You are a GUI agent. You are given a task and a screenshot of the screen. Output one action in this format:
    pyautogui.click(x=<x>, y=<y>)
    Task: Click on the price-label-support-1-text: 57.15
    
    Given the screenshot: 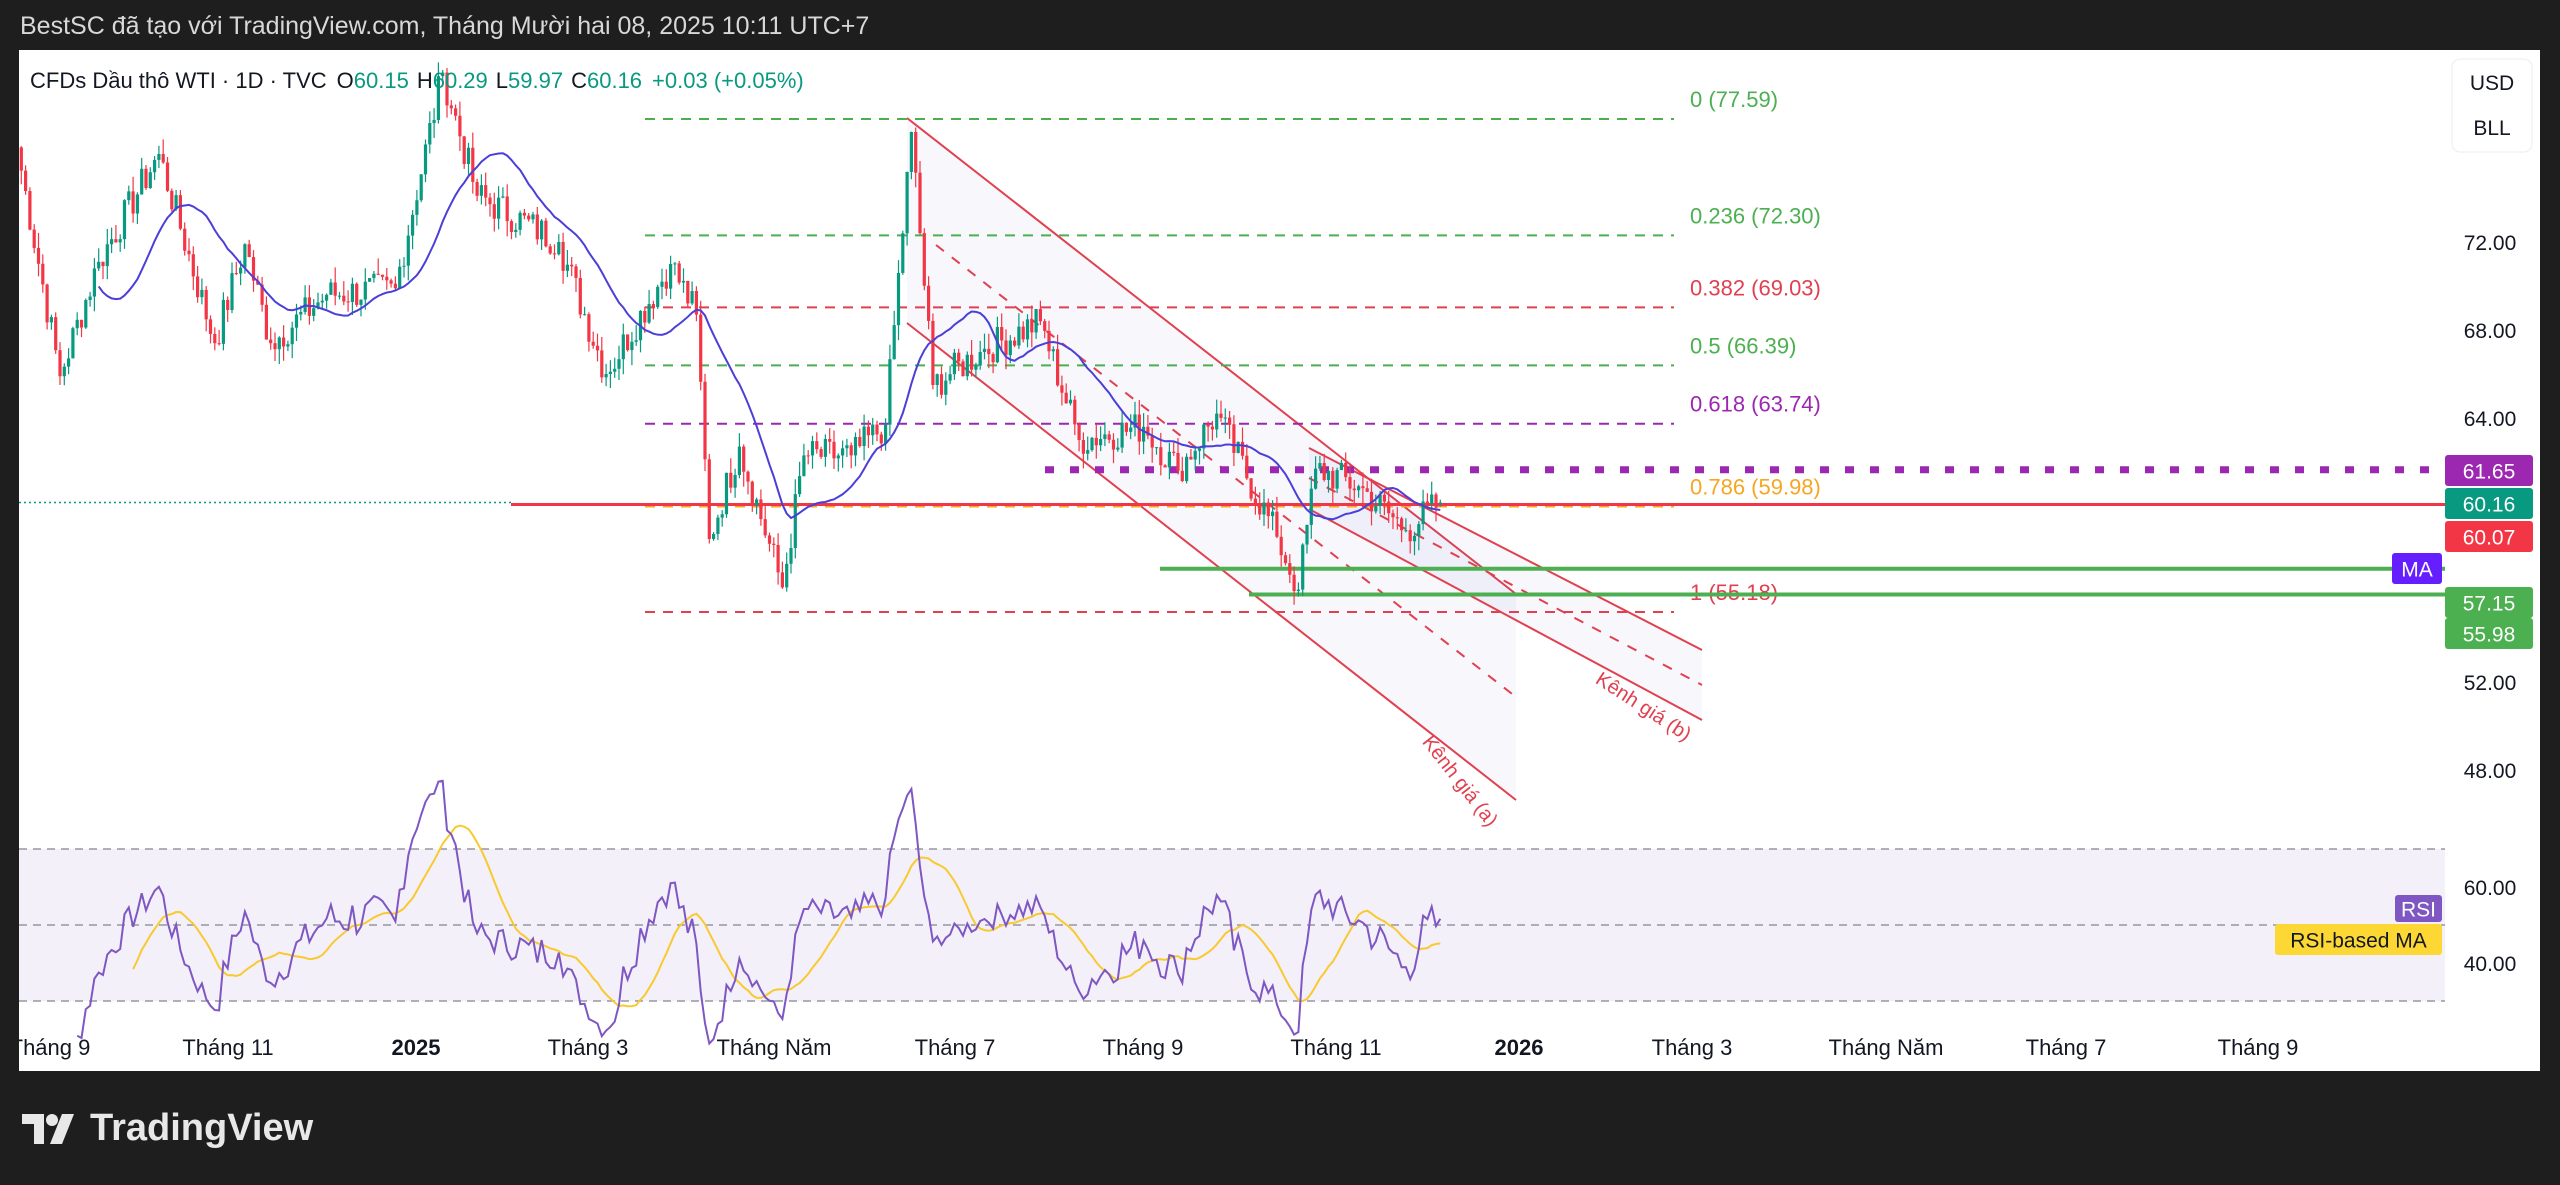 What is the action you would take?
    pyautogui.click(x=2489, y=604)
    